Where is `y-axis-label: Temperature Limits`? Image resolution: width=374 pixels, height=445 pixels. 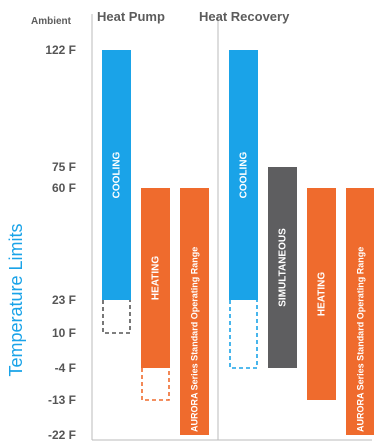
y-axis-label: Temperature Limits is located at coordinates (16, 299).